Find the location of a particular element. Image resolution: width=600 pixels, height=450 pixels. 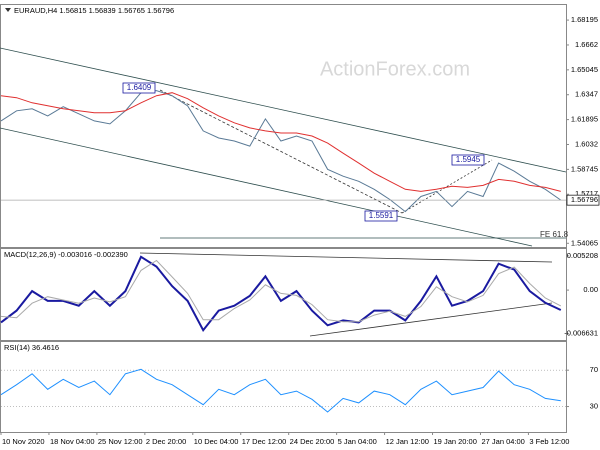

x-tick-label: 3 Feb 12:00 is located at coordinates (549, 441).